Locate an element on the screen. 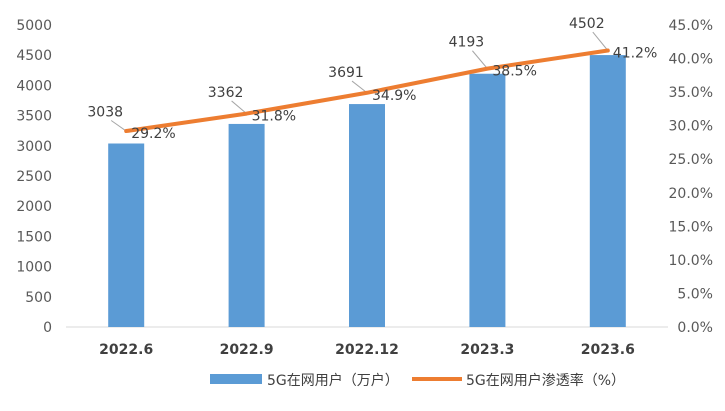 This screenshot has width=725, height=411. left-axis-tick-label: 4500 is located at coordinates (34, 56).